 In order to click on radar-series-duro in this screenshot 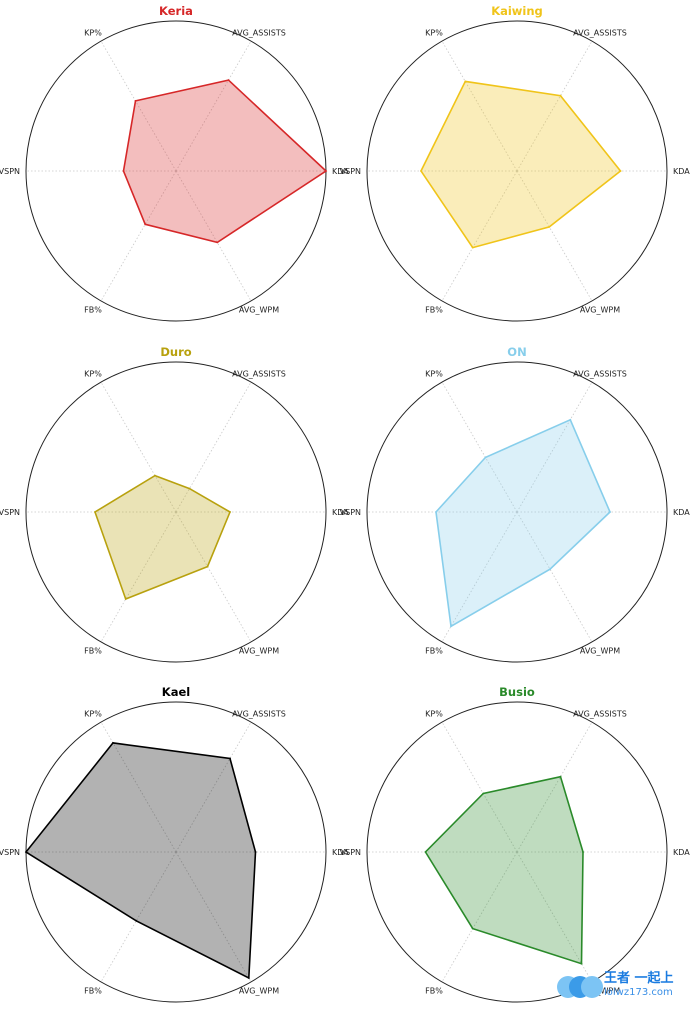, I will do `click(163, 537)`.